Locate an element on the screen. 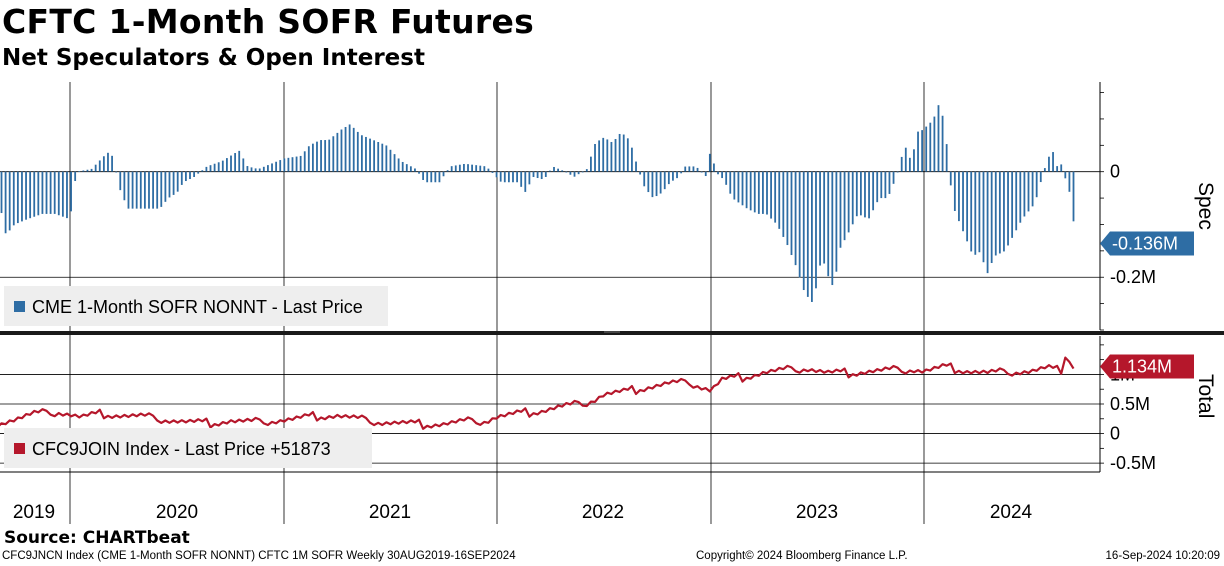 This screenshot has height=566, width=1224. spec-legend-swatch is located at coordinates (19, 306).